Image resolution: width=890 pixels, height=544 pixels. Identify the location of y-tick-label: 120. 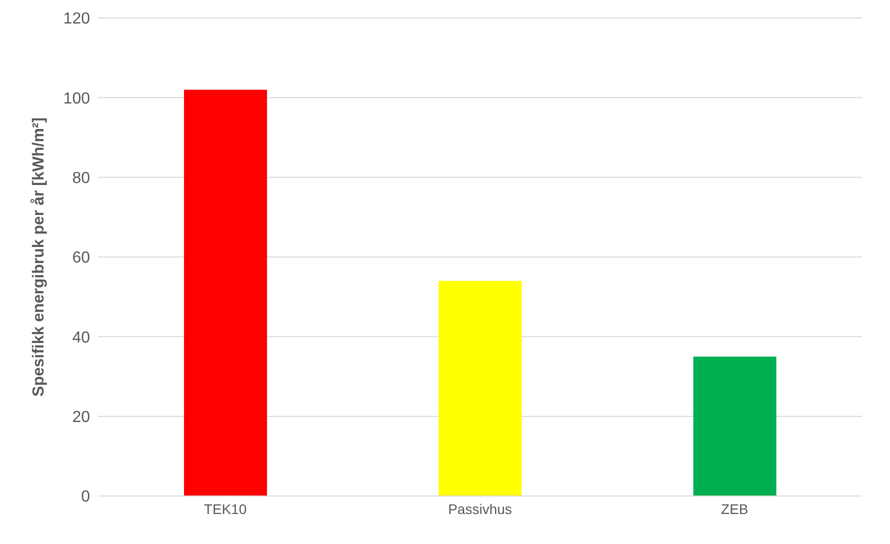
(76, 19).